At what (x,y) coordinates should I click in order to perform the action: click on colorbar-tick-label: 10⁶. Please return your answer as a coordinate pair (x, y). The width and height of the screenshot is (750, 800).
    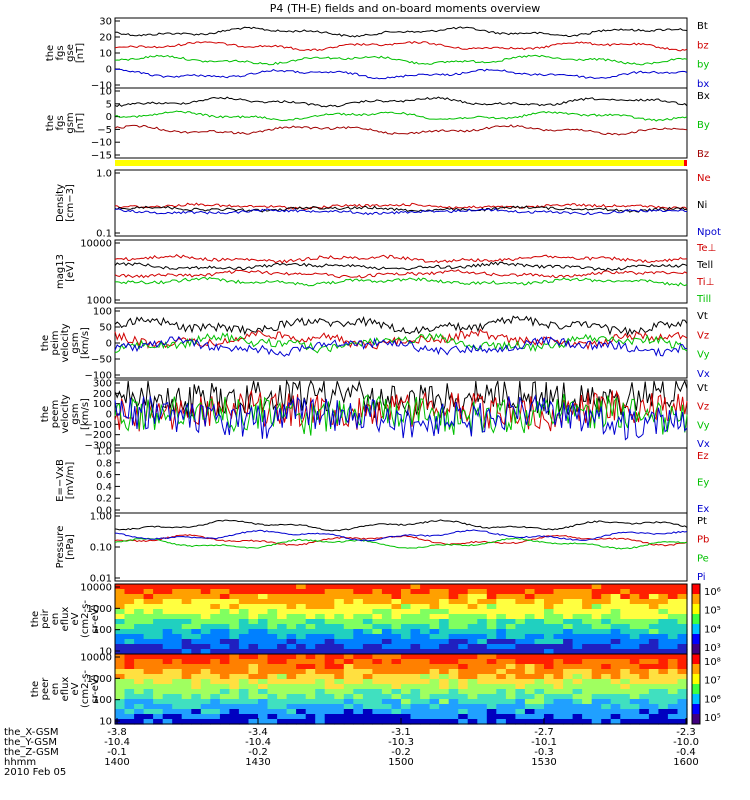
    Looking at the image, I should click on (712, 699).